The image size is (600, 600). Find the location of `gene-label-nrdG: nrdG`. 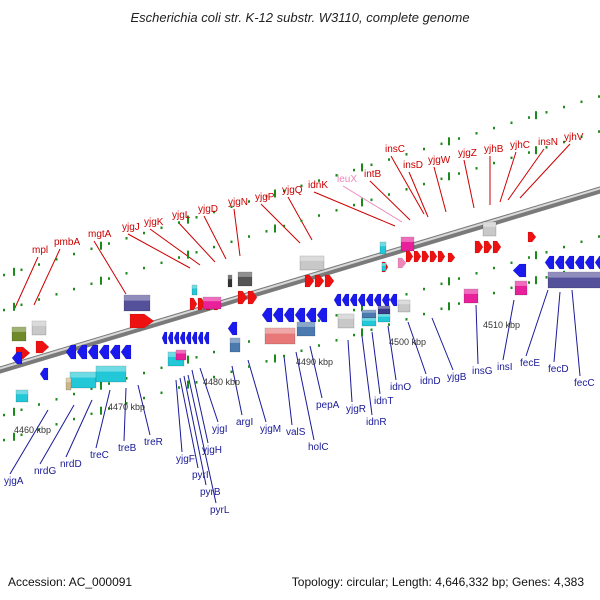

gene-label-nrdG: nrdG is located at coordinates (45, 471).